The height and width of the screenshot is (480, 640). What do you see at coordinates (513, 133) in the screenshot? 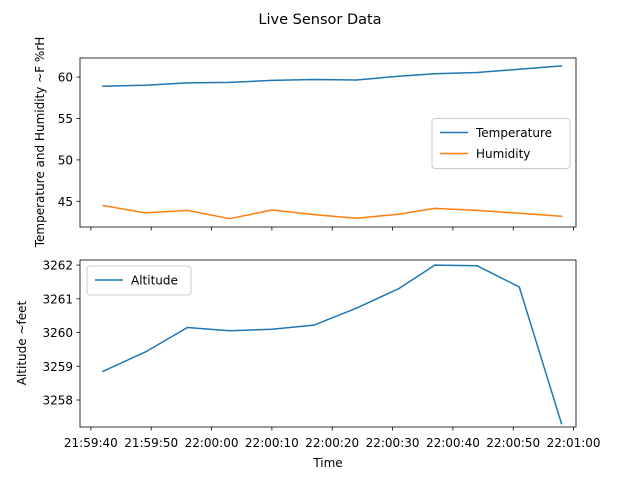
I see `legend-label: Temperature` at bounding box center [513, 133].